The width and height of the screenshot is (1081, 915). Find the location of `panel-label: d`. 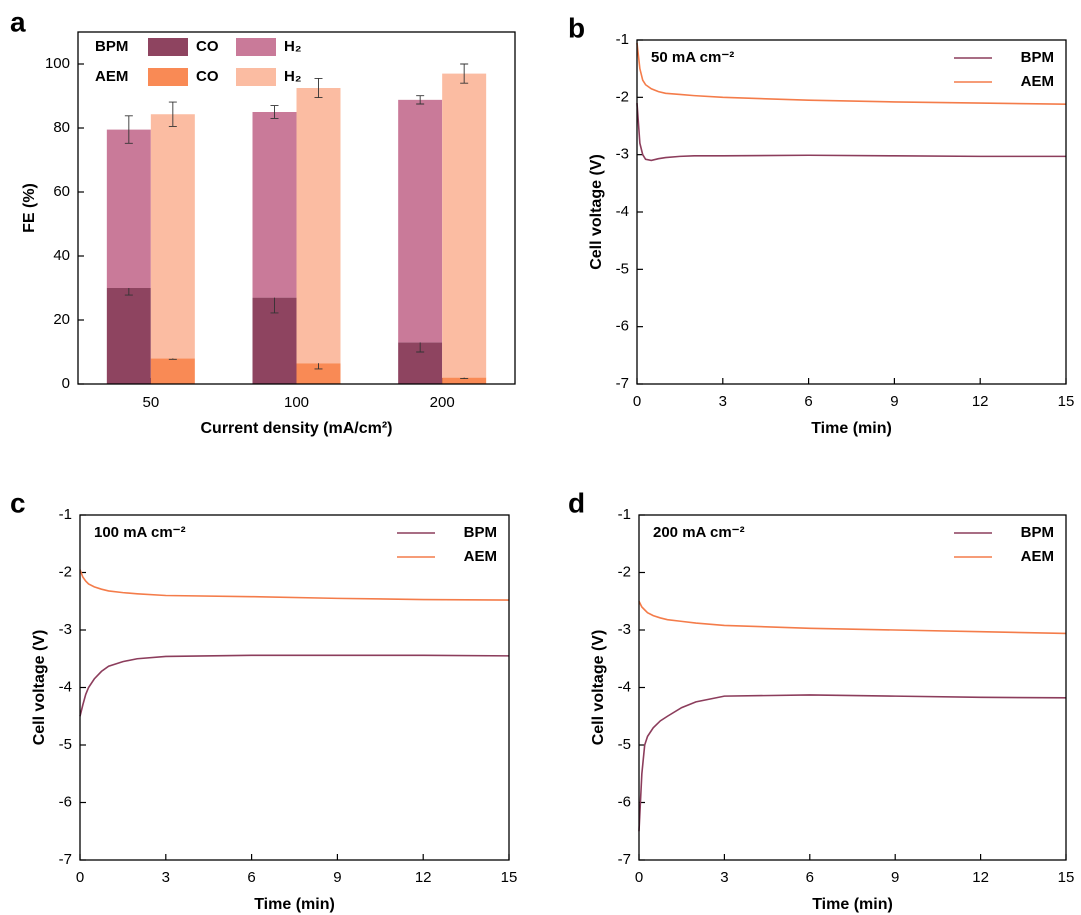

panel-label: d is located at coordinates (576, 502).